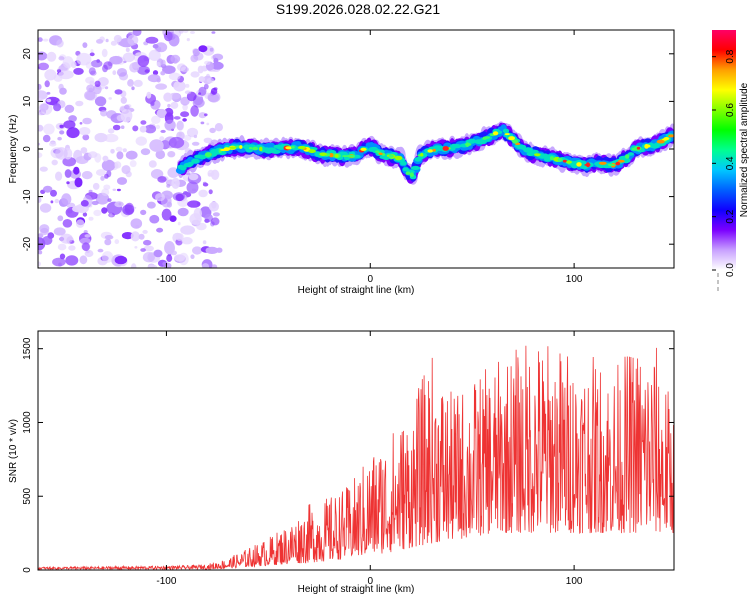 The image size is (750, 600). I want to click on colorbar-tick-label: 0.4, so click(730, 163).